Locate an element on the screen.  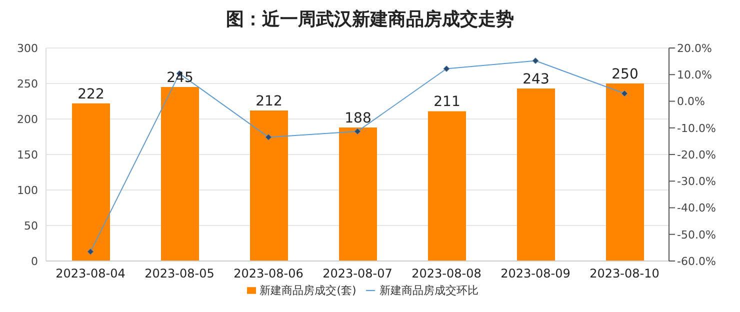
y2-tick-label: 10.0% is located at coordinates (694, 75).